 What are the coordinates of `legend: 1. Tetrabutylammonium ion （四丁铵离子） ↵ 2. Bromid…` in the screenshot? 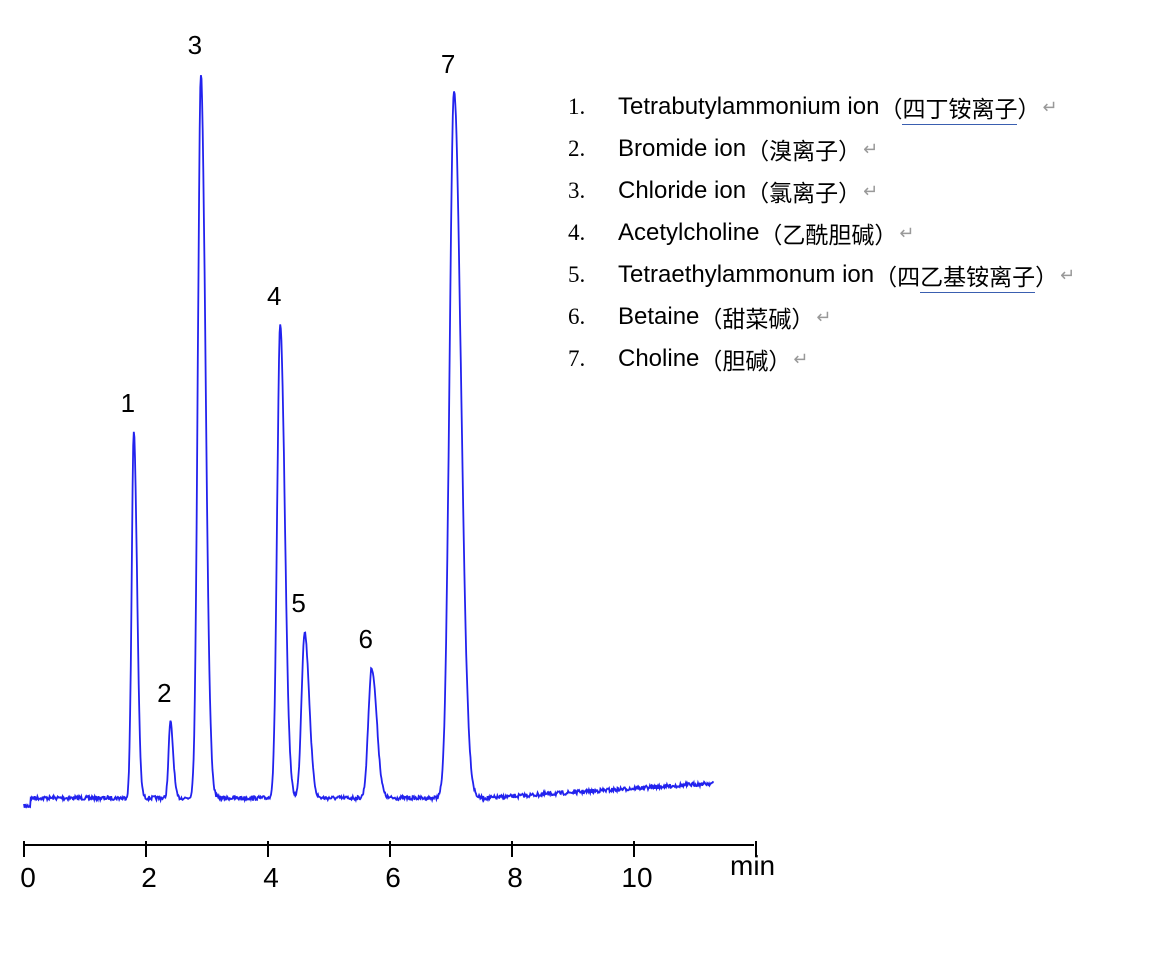 It's located at (821, 233).